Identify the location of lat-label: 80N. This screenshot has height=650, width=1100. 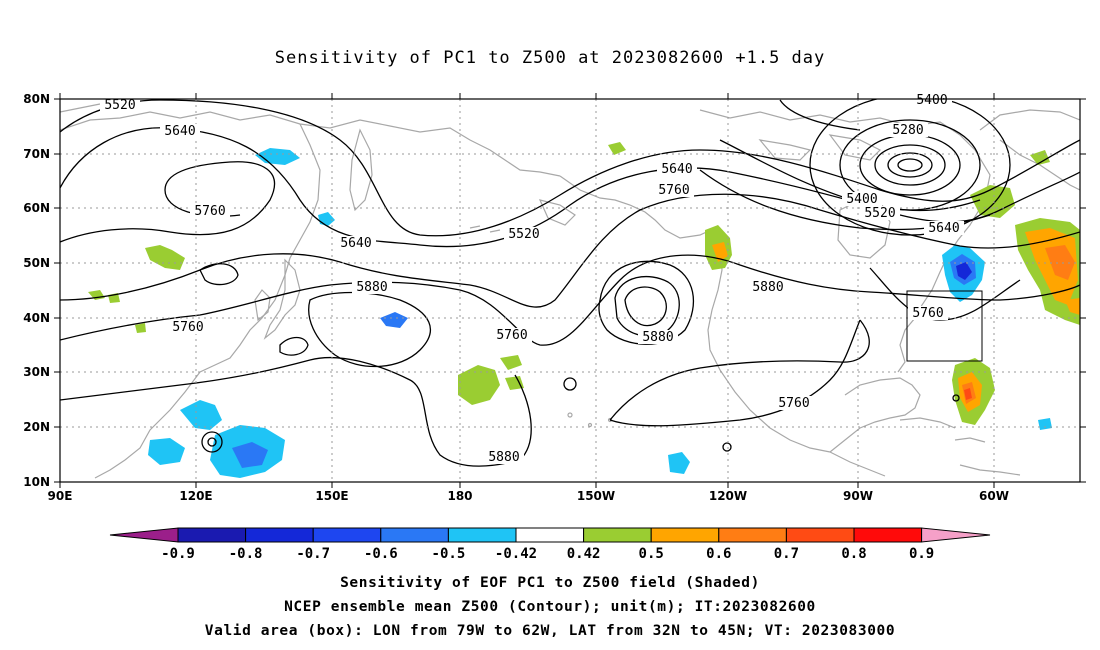
(36, 99).